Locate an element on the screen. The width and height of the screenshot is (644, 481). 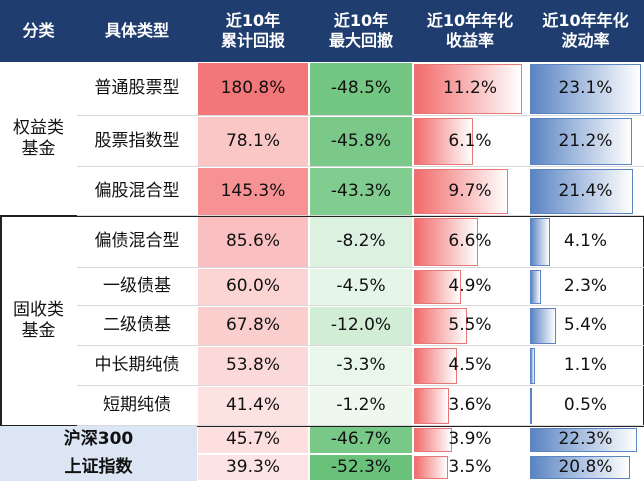
group-label: 权益类 基金 is located at coordinates (38, 139).